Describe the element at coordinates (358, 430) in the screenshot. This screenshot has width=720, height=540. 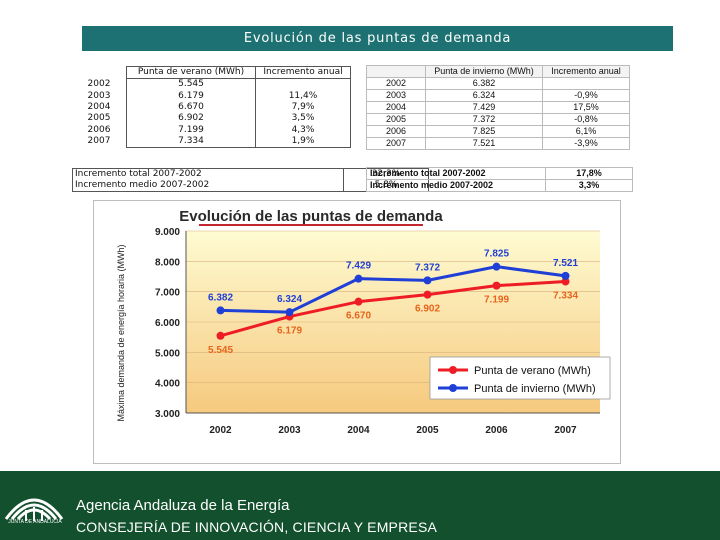
I see `x-tick-label: 2004` at that location.